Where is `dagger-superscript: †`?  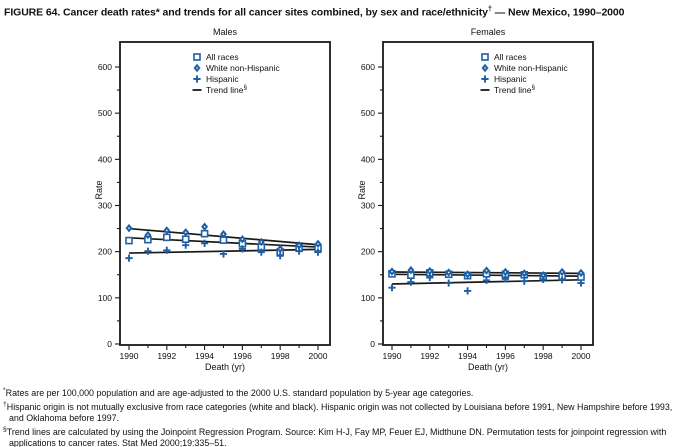 dagger-superscript: † is located at coordinates (489, 8).